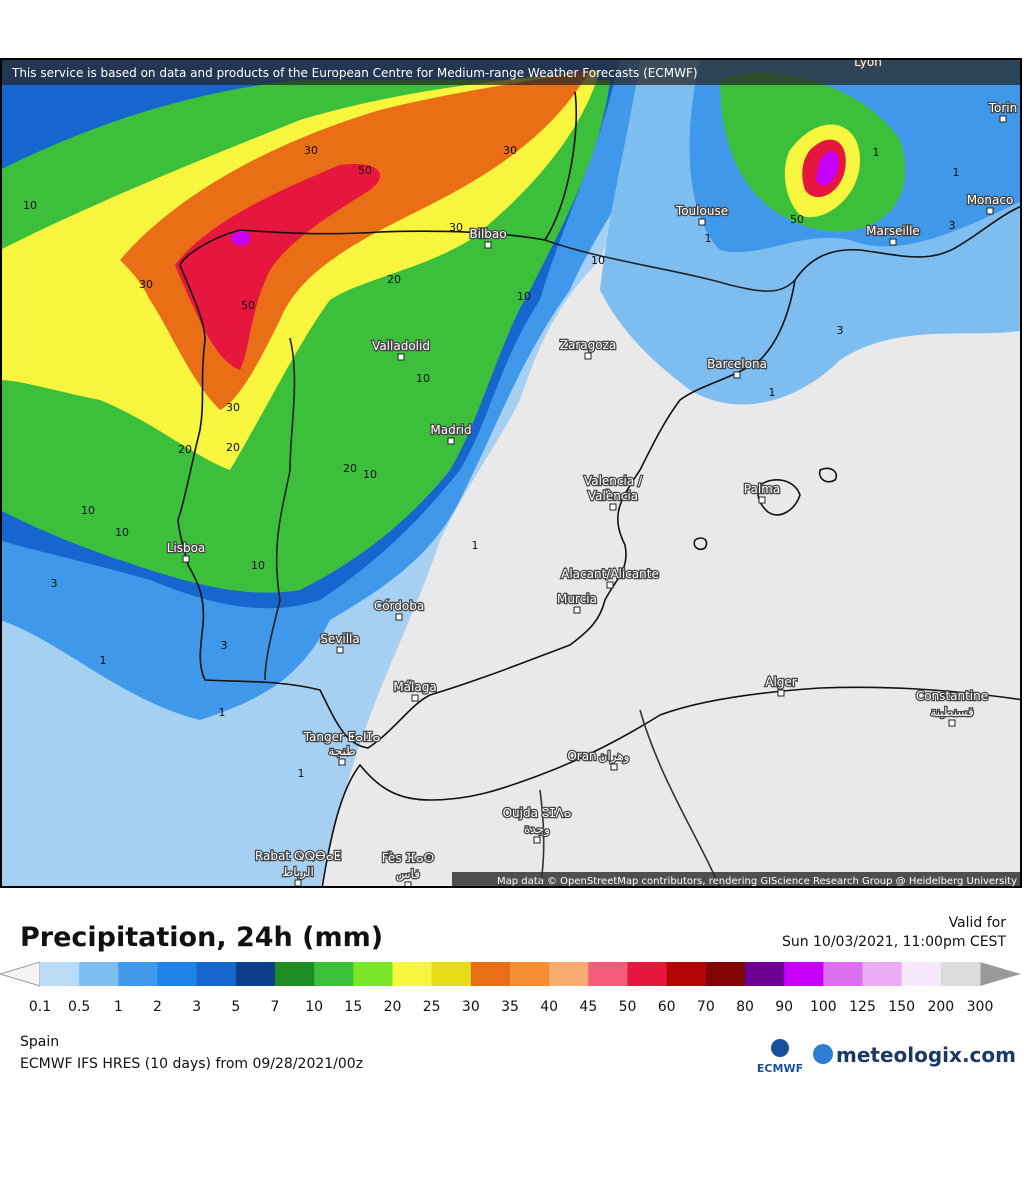 This screenshot has height=1198, width=1024. What do you see at coordinates (20, 974) in the screenshot?
I see `scale-low-end` at bounding box center [20, 974].